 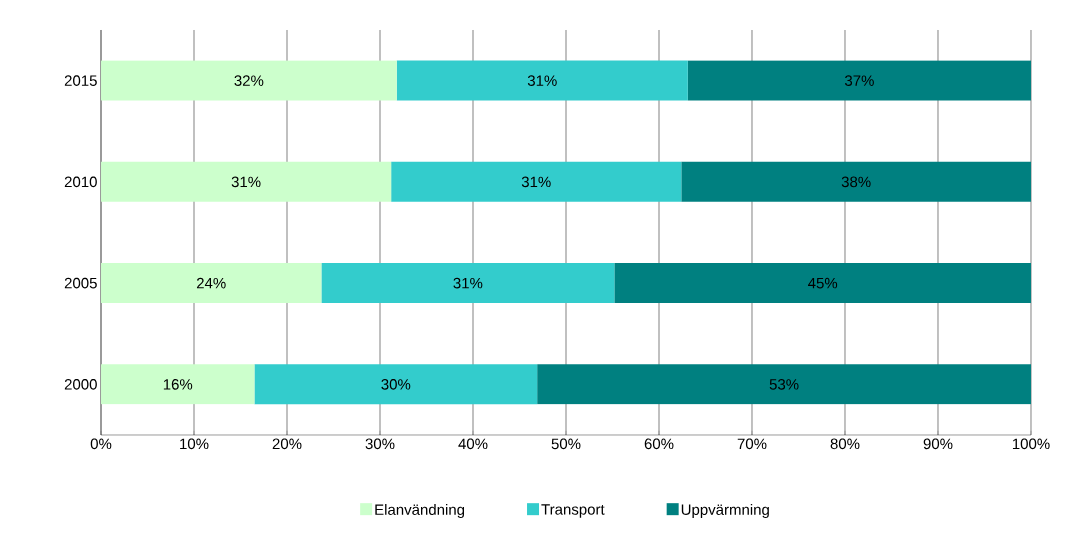 I want to click on y-tick-label: 2005, so click(x=80, y=283).